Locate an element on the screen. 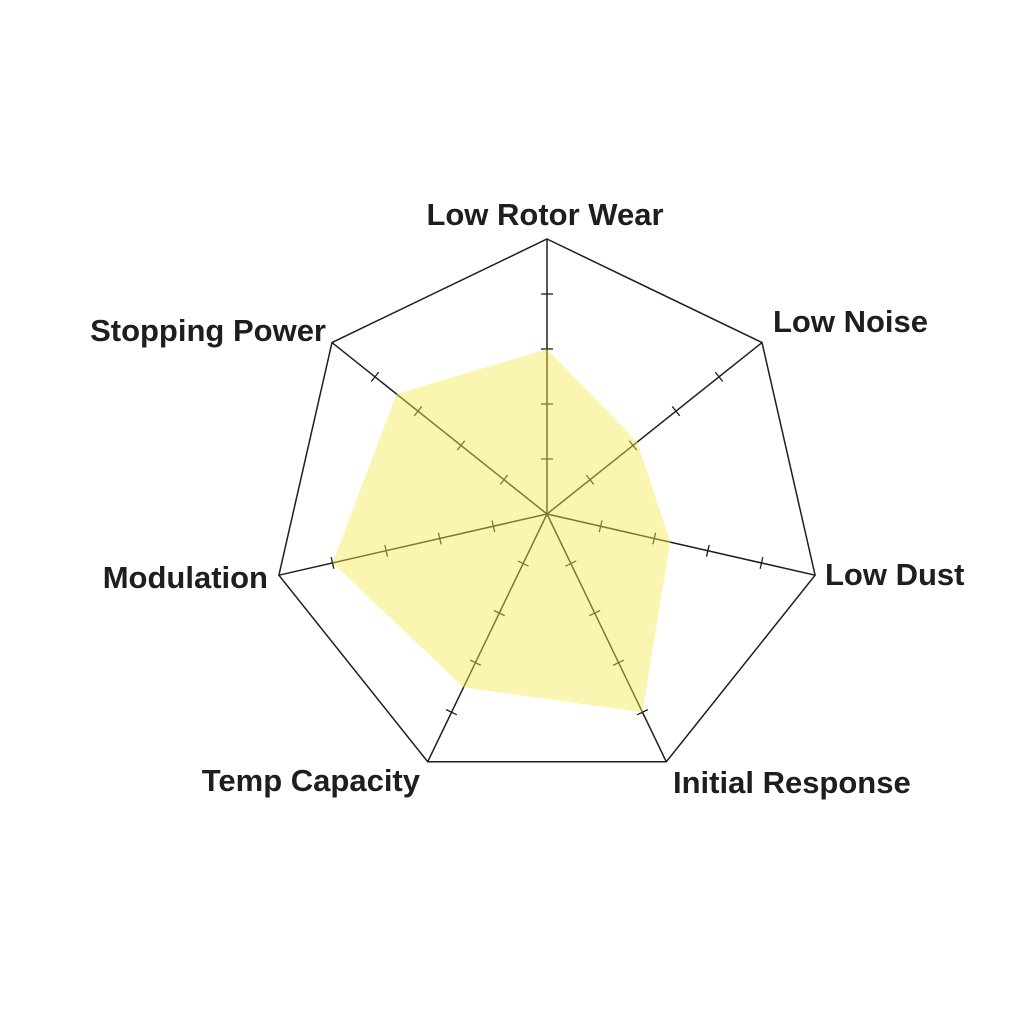 The width and height of the screenshot is (1024, 1024). axis-label: Low Noise is located at coordinates (850, 321).